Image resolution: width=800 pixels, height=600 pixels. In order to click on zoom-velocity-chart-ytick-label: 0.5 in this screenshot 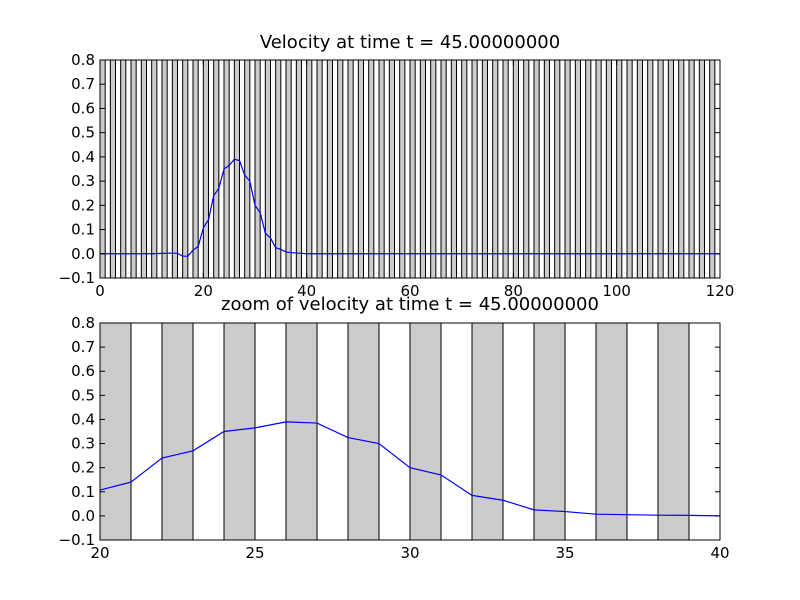, I will do `click(83, 395)`.